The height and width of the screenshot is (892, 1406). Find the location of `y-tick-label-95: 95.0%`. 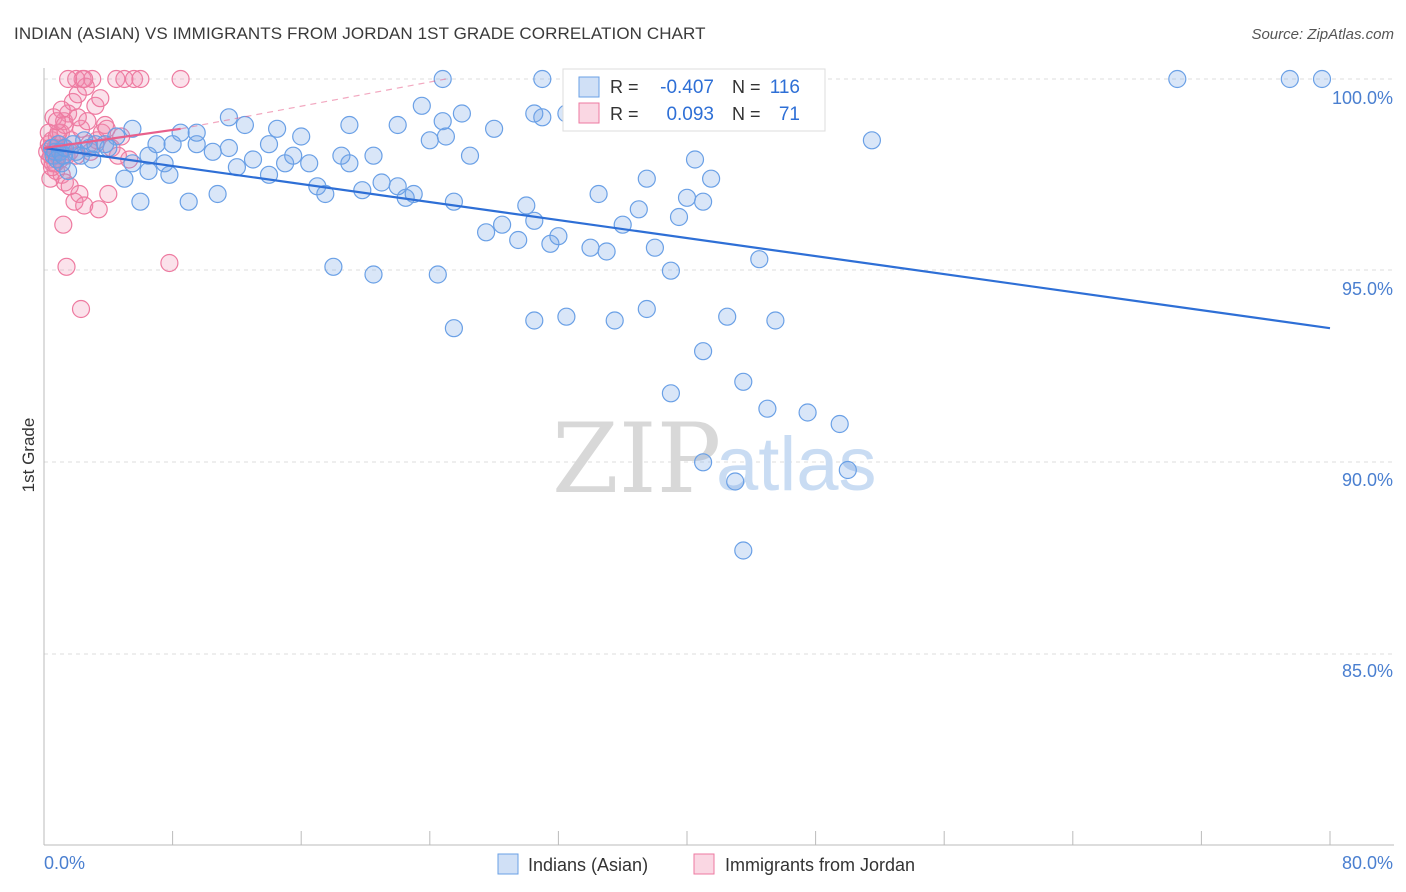

y-tick-label-95: 95.0% is located at coordinates (1367, 289).